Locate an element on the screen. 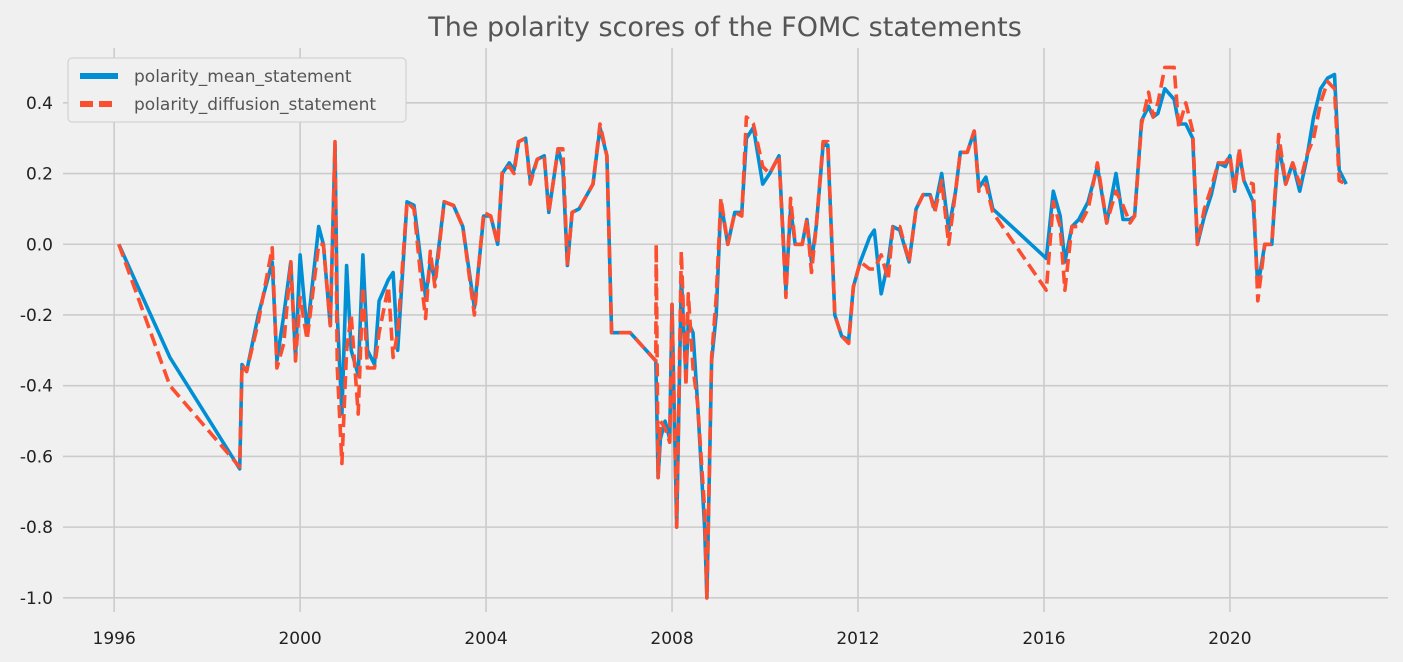 The width and height of the screenshot is (1403, 662). x-tick-label: 2008 is located at coordinates (671, 639).